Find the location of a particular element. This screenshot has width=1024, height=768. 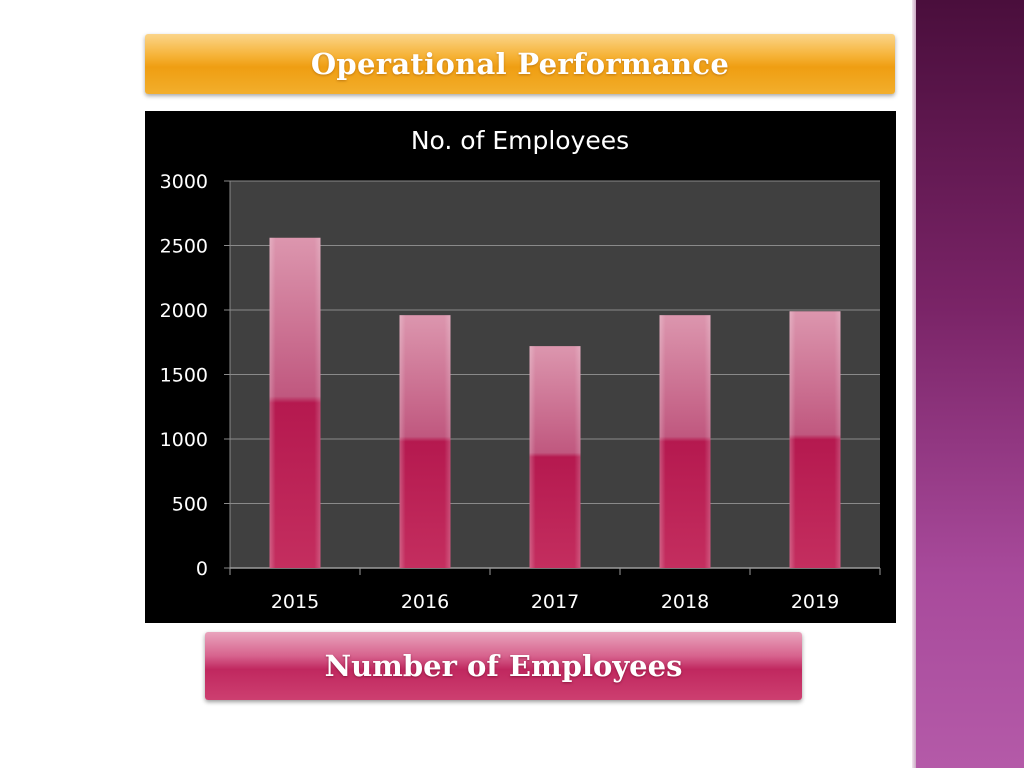

x-tick-label: 2019 is located at coordinates (815, 602).